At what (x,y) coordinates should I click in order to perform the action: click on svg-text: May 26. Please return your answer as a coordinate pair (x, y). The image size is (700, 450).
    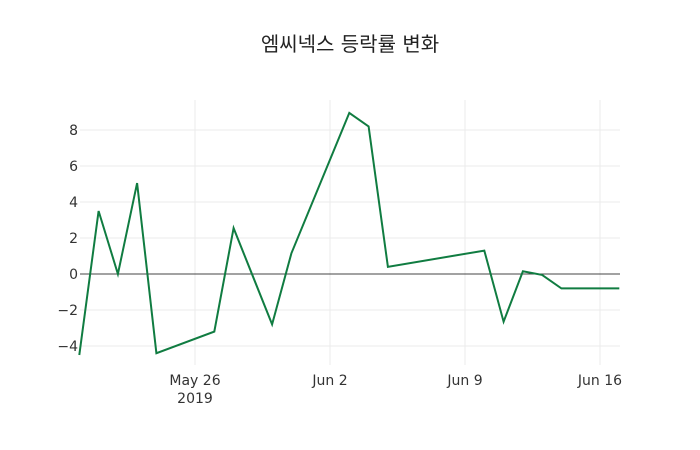
    Looking at the image, I should click on (194, 381).